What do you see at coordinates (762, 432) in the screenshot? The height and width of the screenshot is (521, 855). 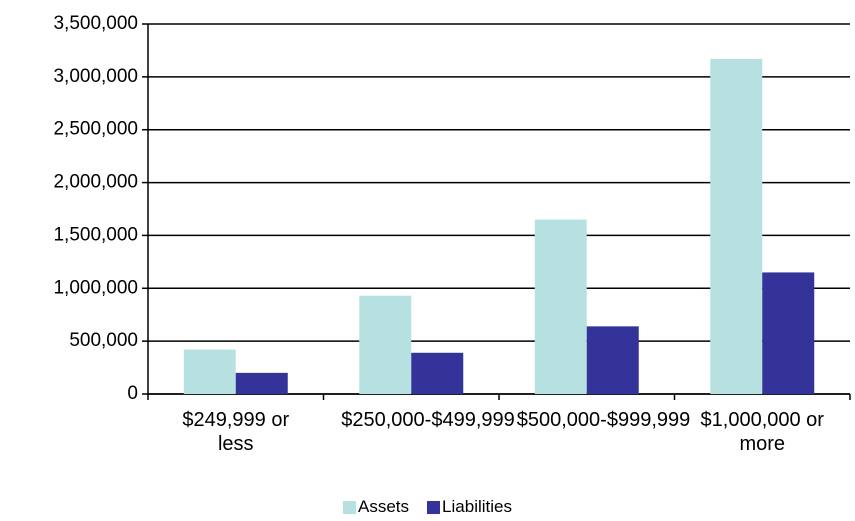 I see `x-tick-label: $1,000,000 or more` at bounding box center [762, 432].